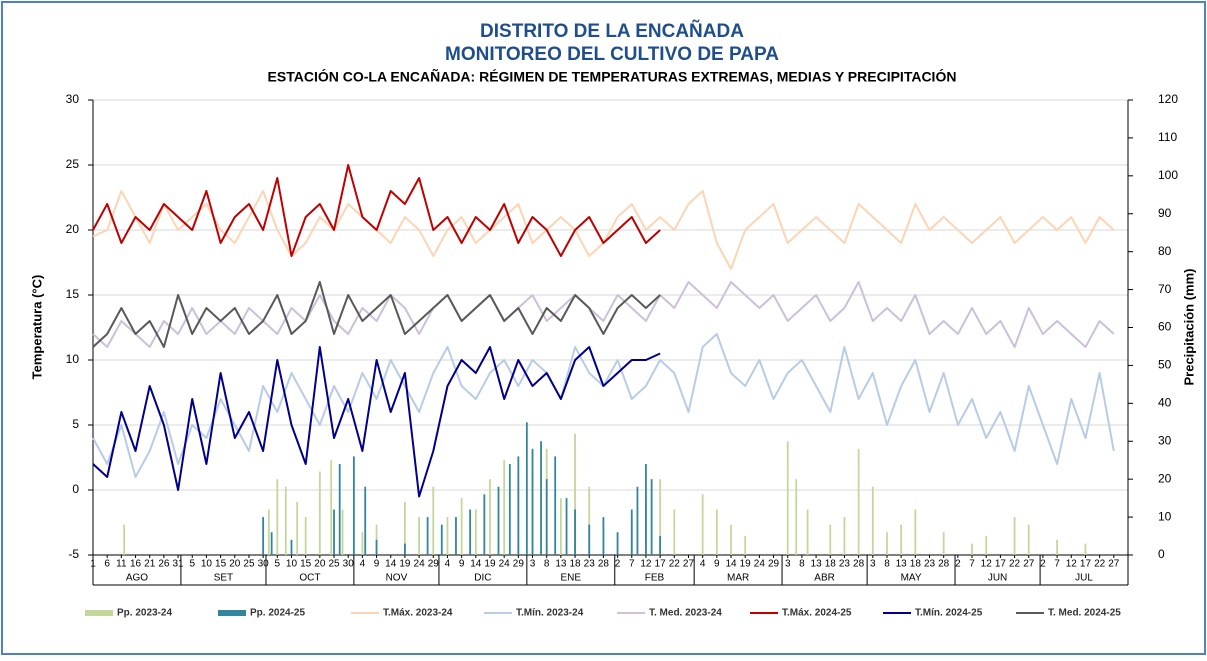  What do you see at coordinates (179, 564) in the screenshot?
I see `x-tick-label: 31` at bounding box center [179, 564].